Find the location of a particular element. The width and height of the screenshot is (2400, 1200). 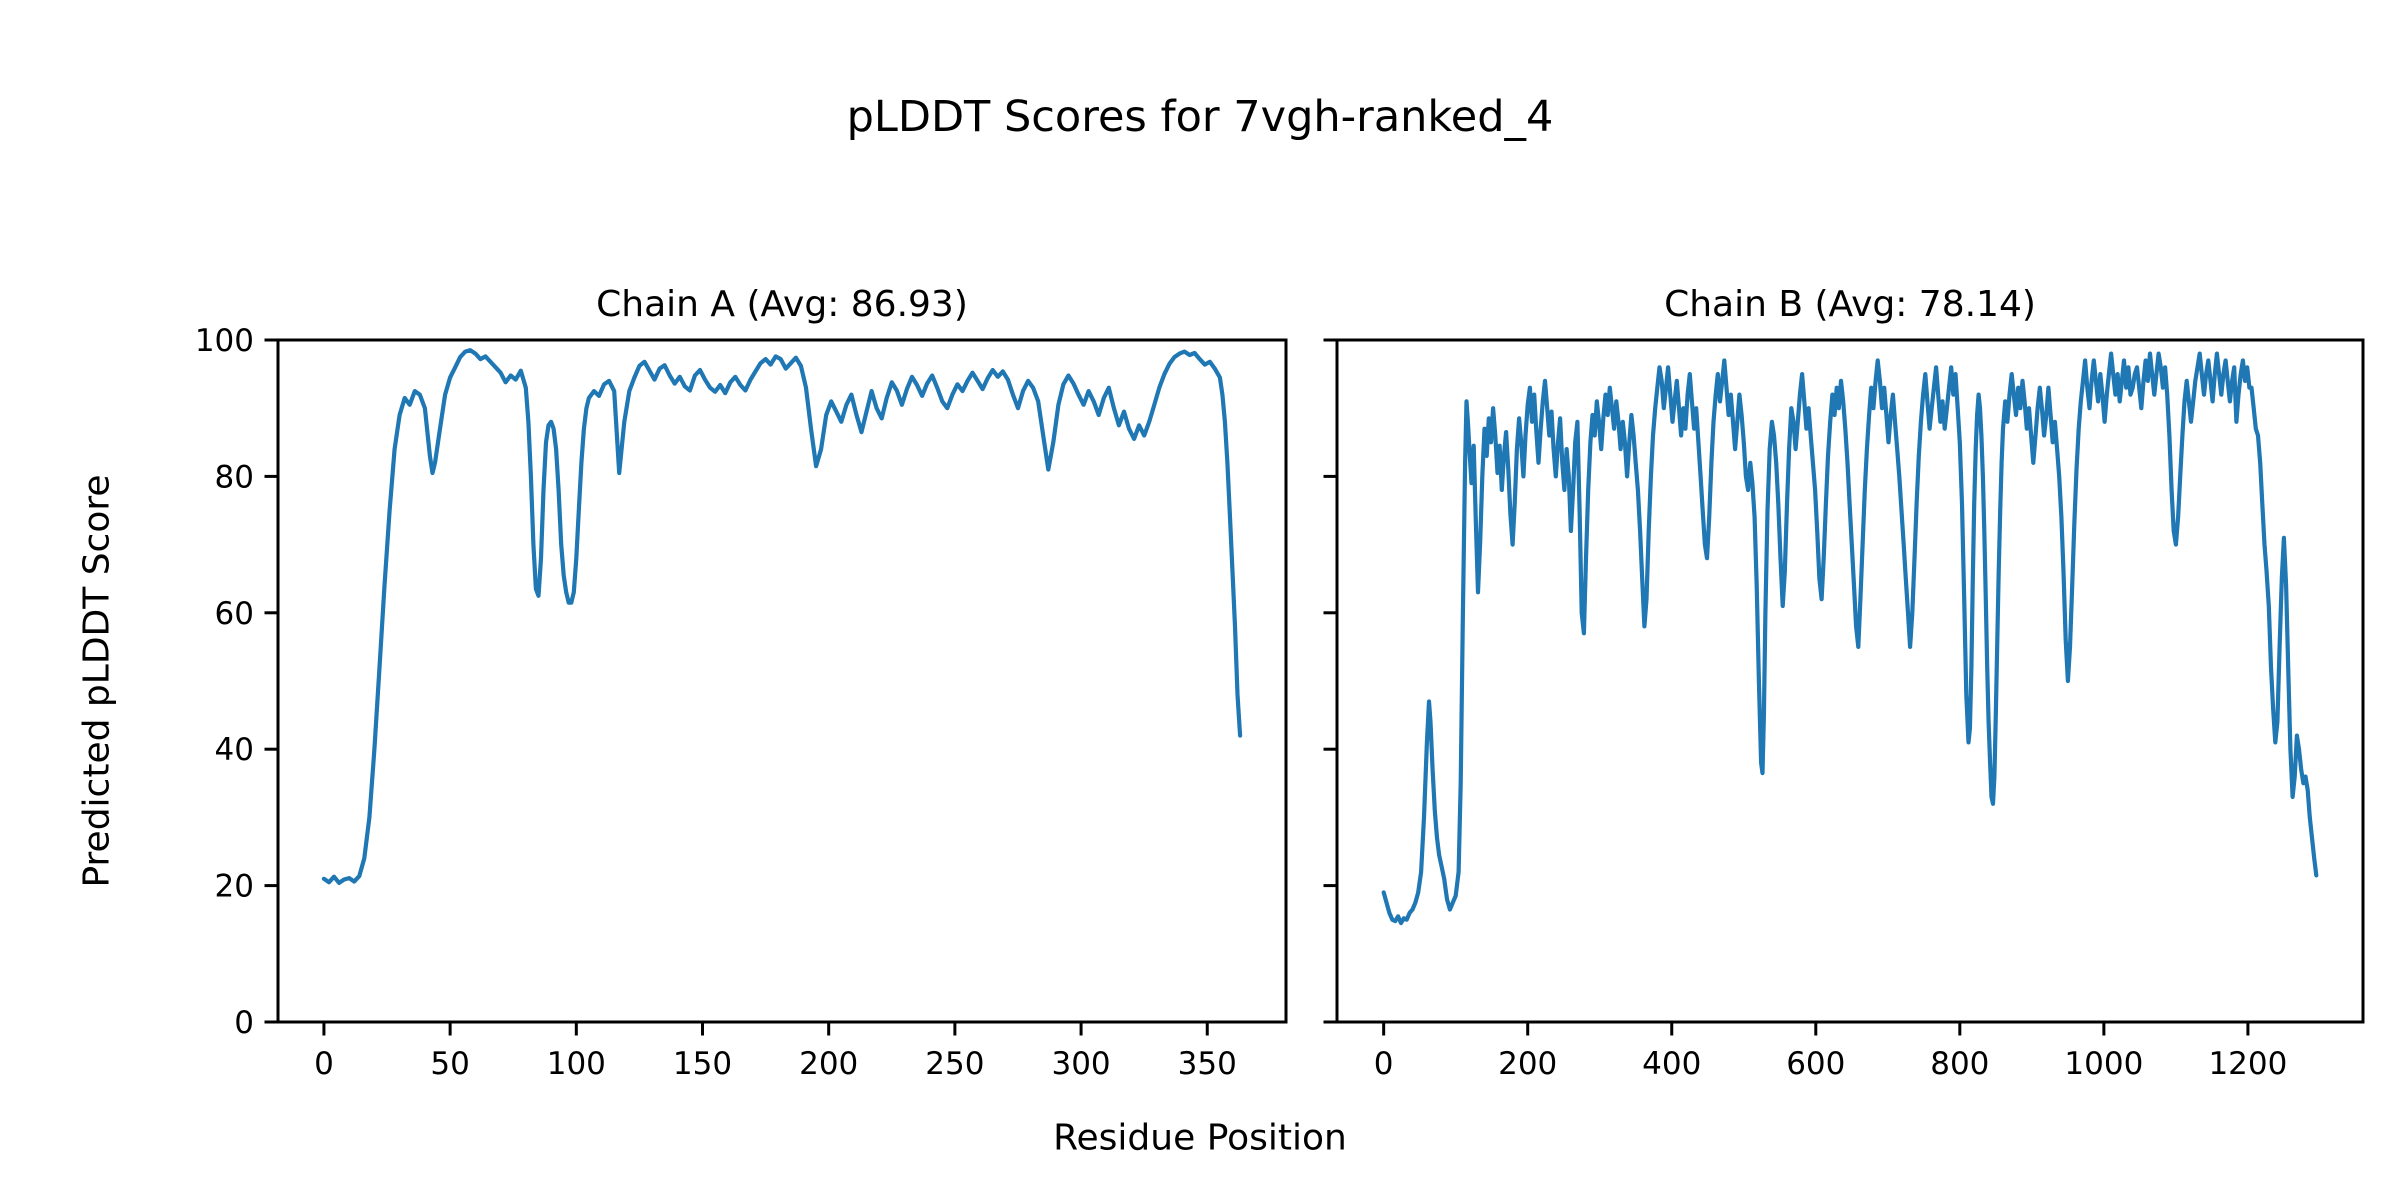

y-tick-label: 100 is located at coordinates (224, 341).